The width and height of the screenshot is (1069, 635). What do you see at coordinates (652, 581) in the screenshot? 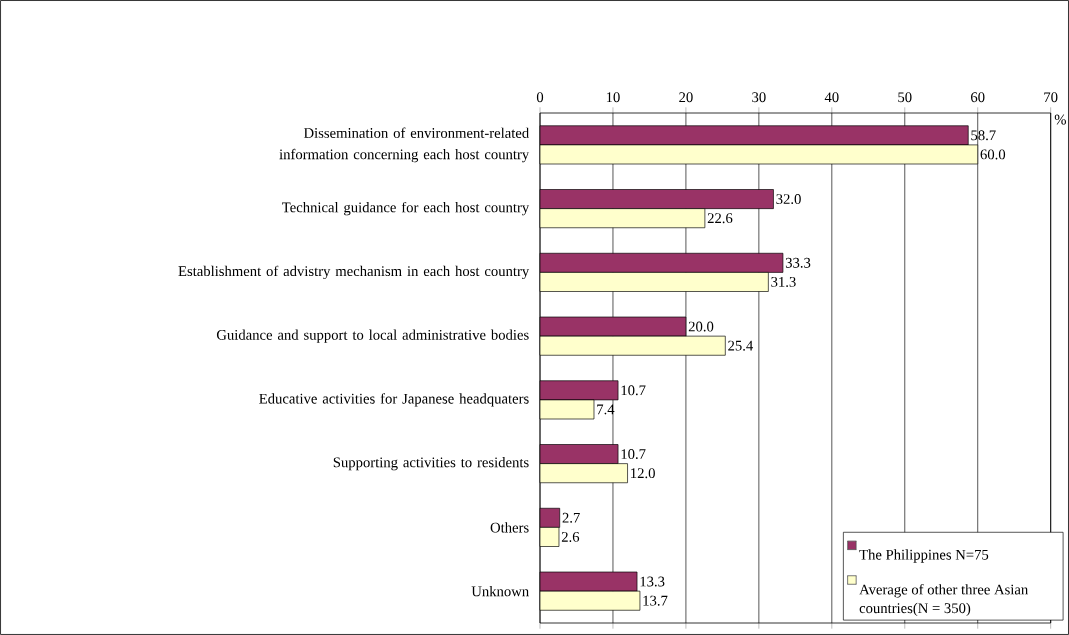
I see `data-label: 13.3` at bounding box center [652, 581].